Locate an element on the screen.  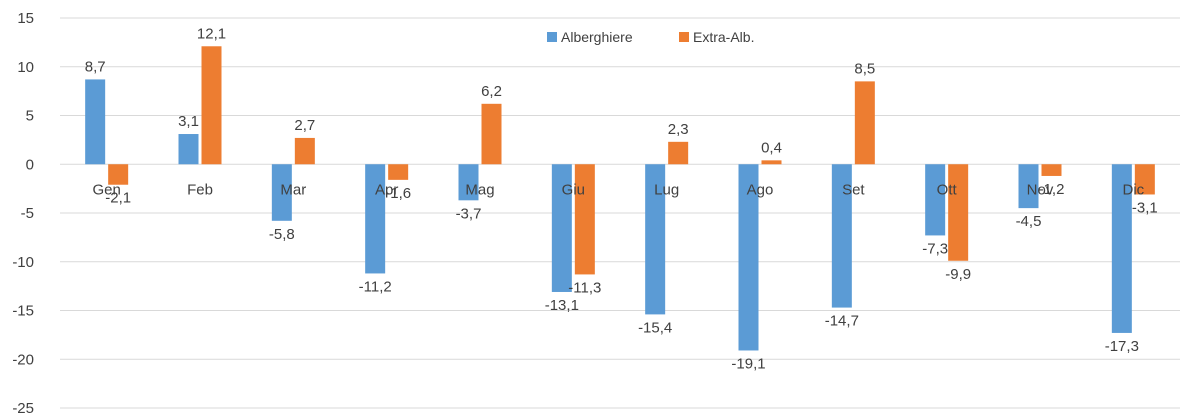
bar-extra-alb-giu is located at coordinates (584, 219).